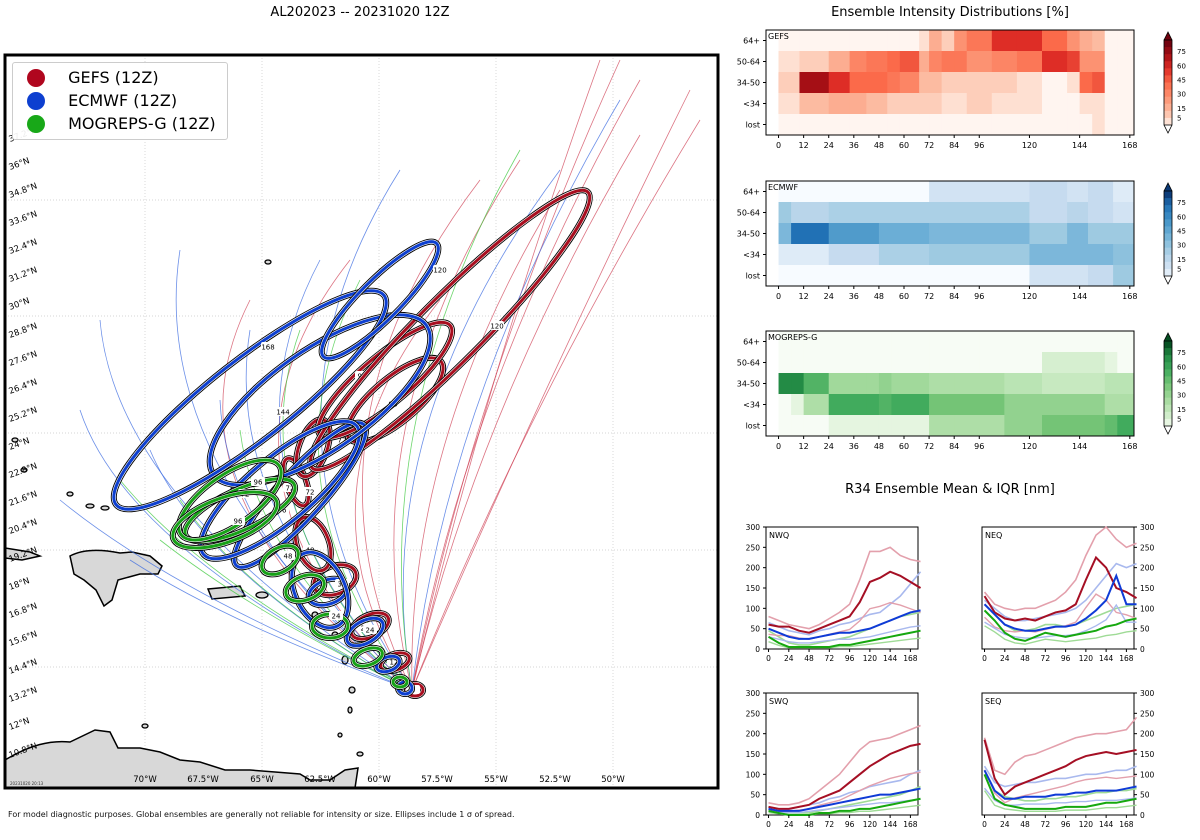  What do you see at coordinates (753, 608) in the screenshot?
I see `y-tick-label: 100` at bounding box center [753, 608].